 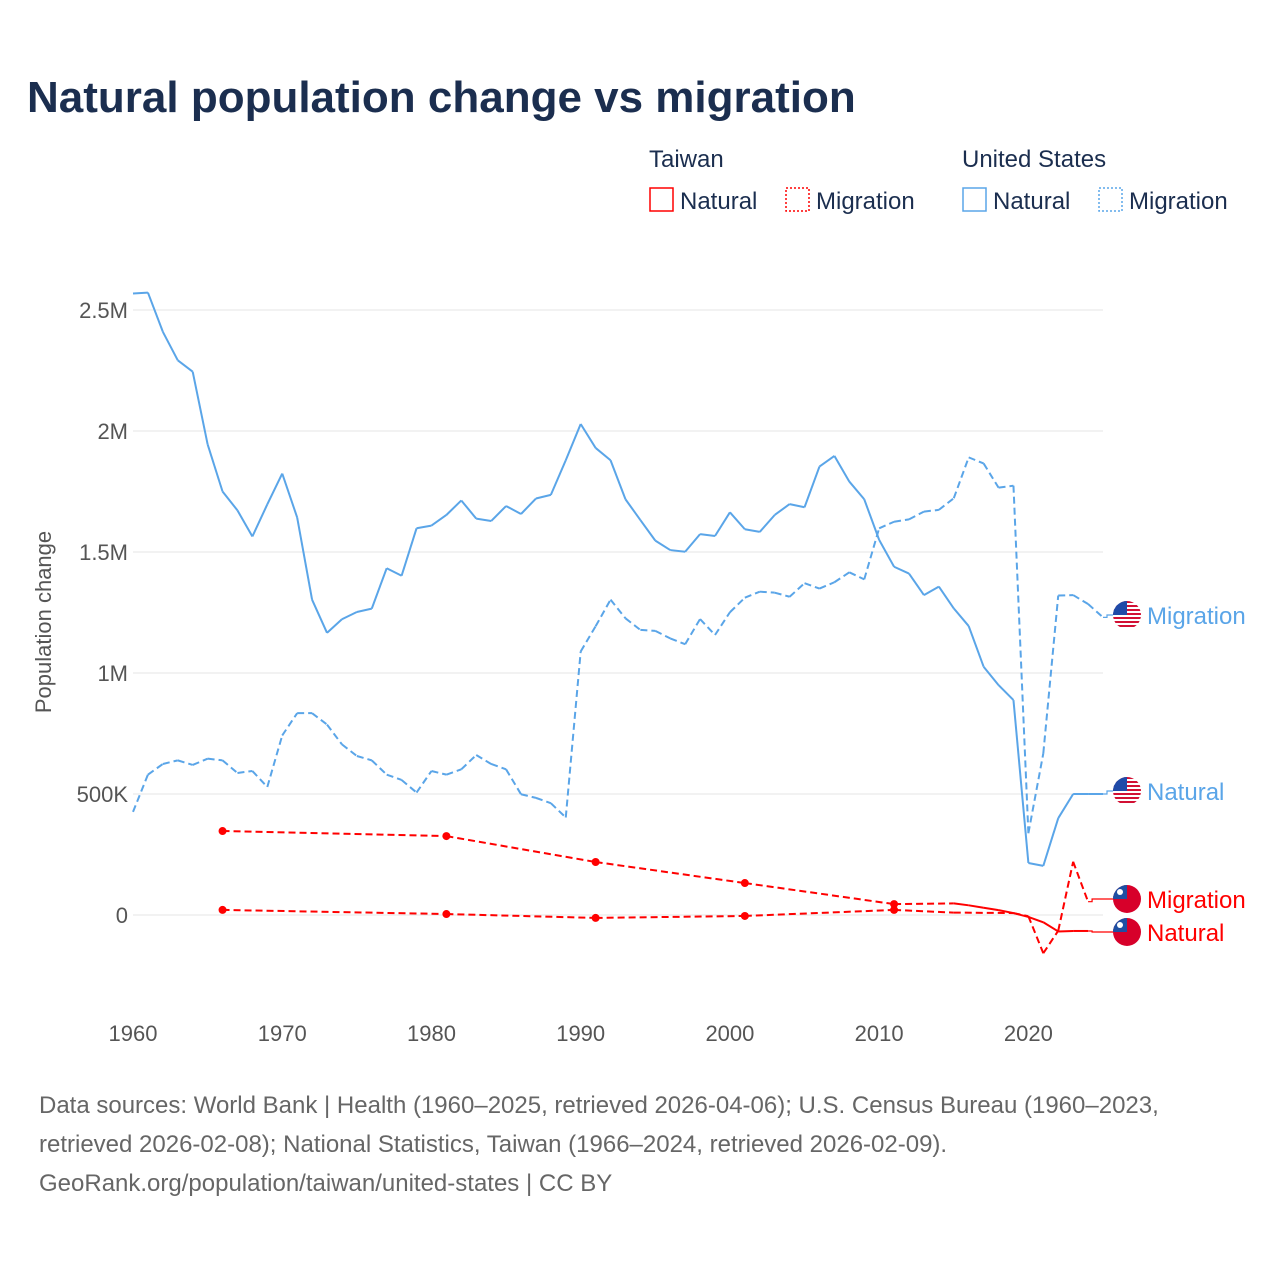 What do you see at coordinates (974, 199) in the screenshot?
I see `legend-swatch-us-natural` at bounding box center [974, 199].